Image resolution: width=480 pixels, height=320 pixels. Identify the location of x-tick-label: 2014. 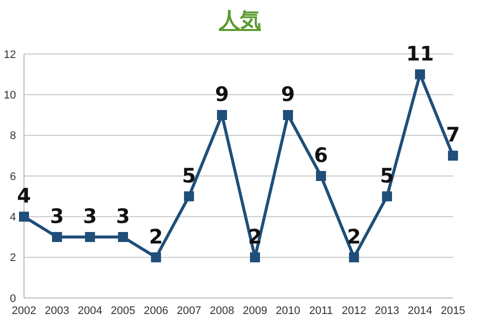
(420, 310).